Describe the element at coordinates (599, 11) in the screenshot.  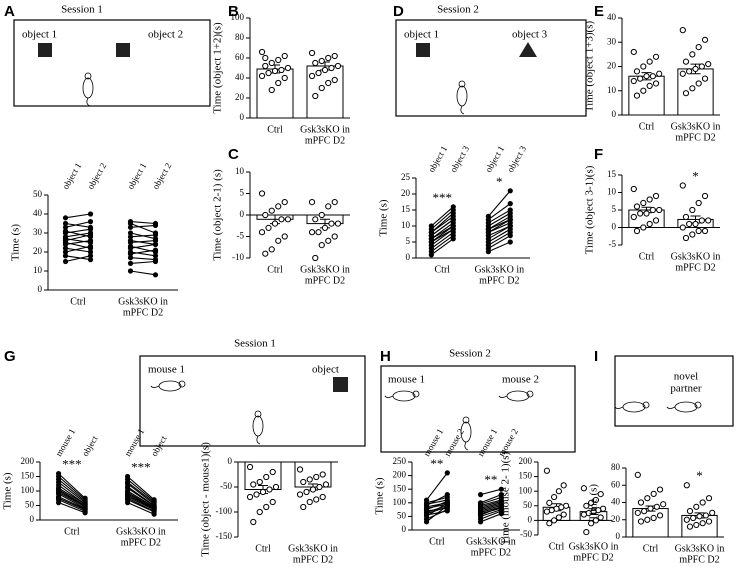
I see `panel-letter: E` at that location.